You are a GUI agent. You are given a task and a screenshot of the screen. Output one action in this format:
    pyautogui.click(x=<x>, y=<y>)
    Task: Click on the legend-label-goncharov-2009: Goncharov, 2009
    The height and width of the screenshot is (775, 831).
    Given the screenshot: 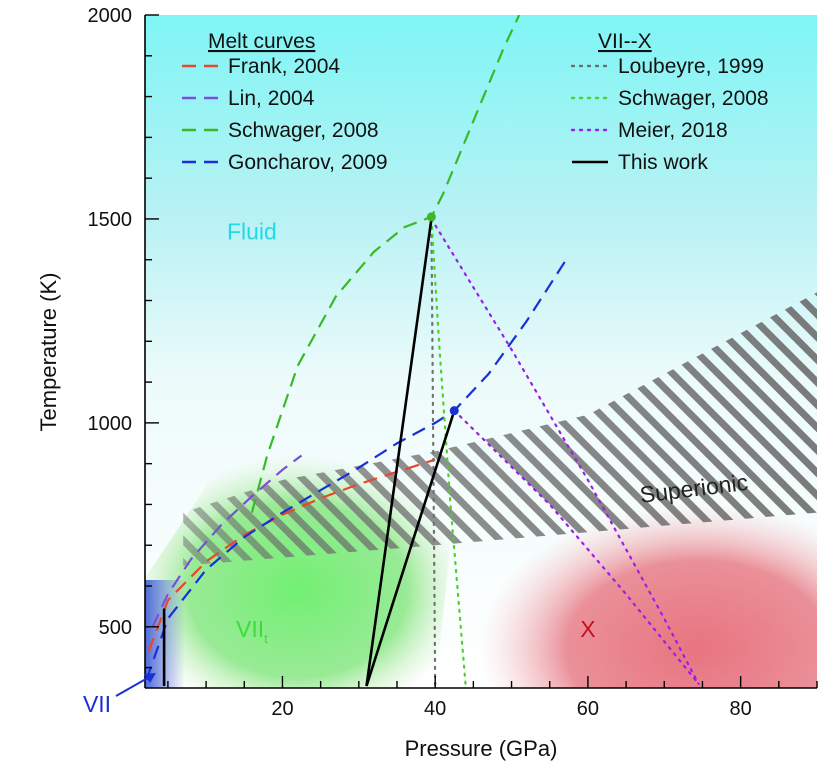 What is the action you would take?
    pyautogui.click(x=308, y=162)
    